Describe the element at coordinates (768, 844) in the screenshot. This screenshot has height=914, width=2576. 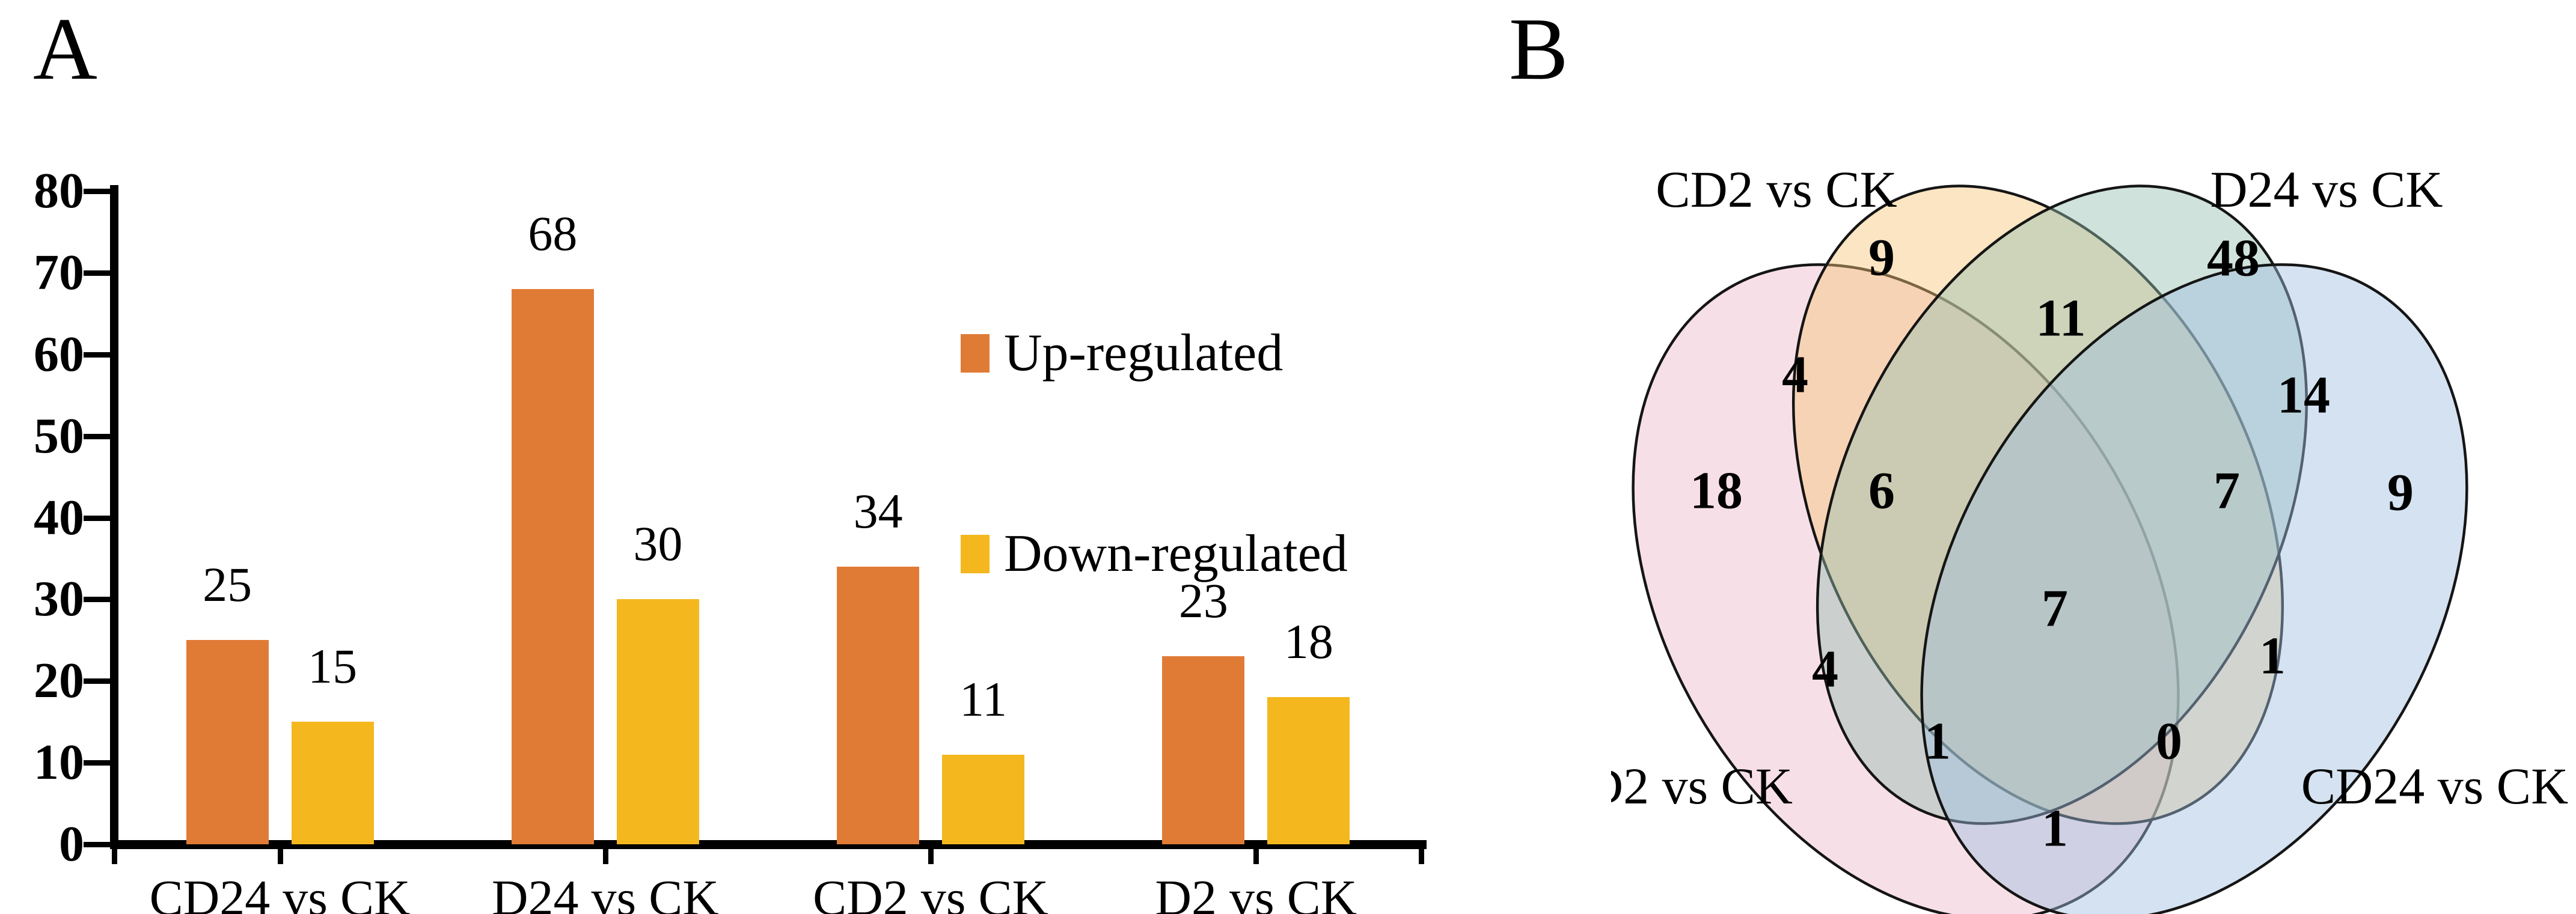
I see `x-axis-line` at that location.